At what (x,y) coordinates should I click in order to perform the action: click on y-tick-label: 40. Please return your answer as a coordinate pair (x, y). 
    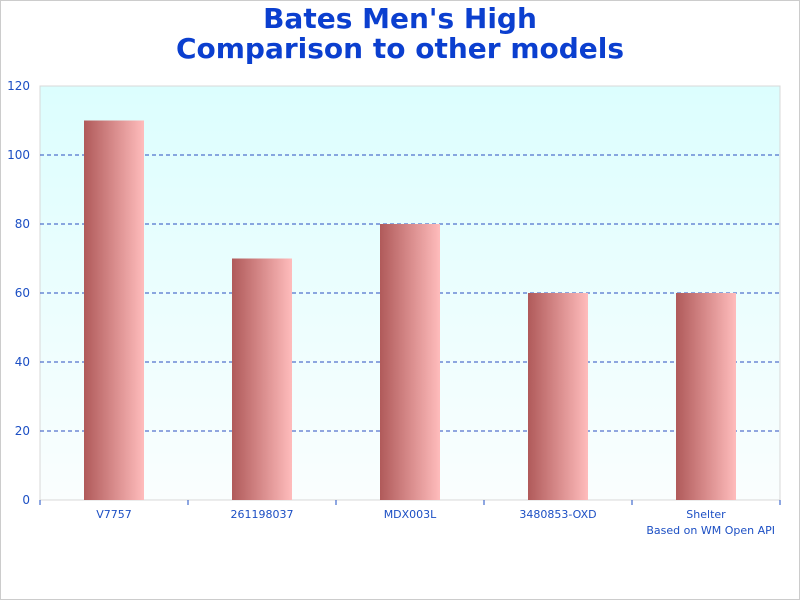
    Looking at the image, I should click on (22, 362).